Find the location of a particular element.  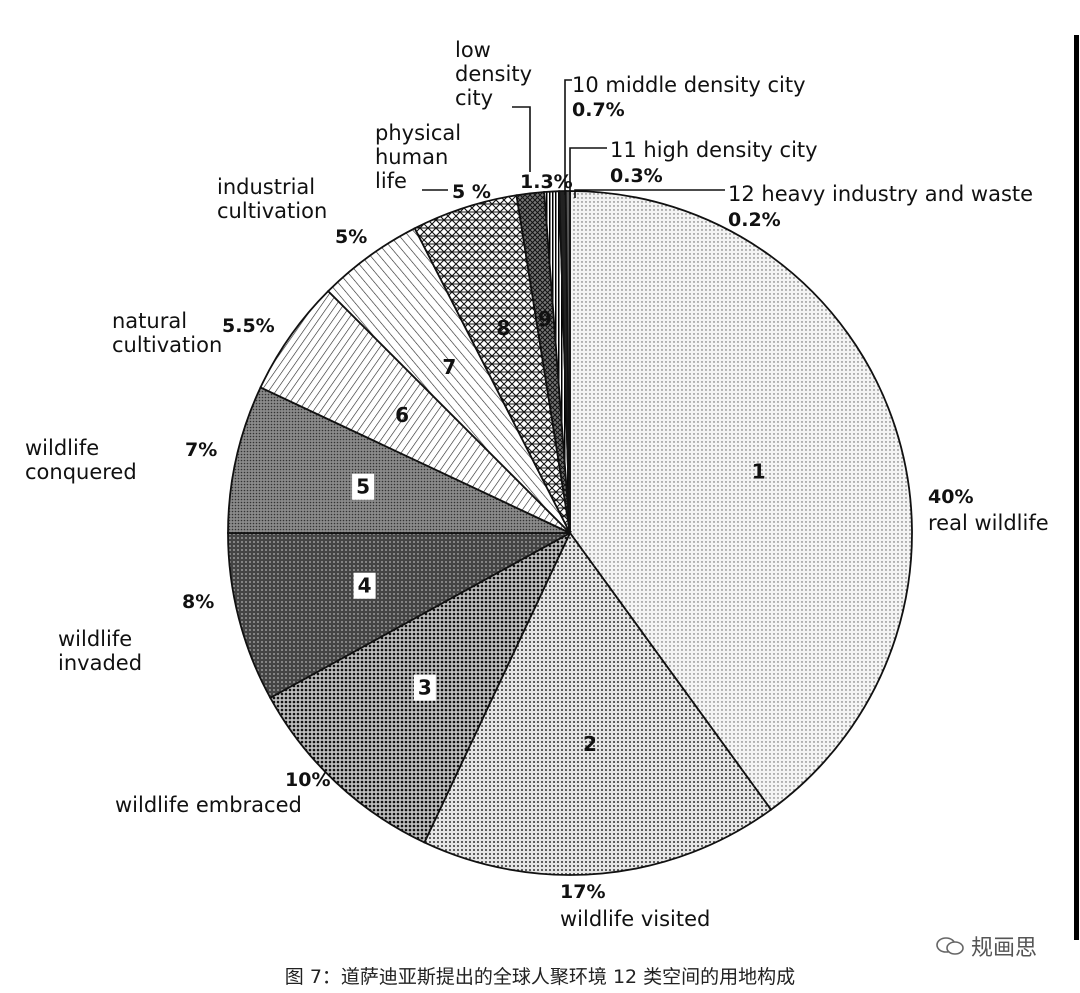

slice-number-2: 2 is located at coordinates (590, 744).